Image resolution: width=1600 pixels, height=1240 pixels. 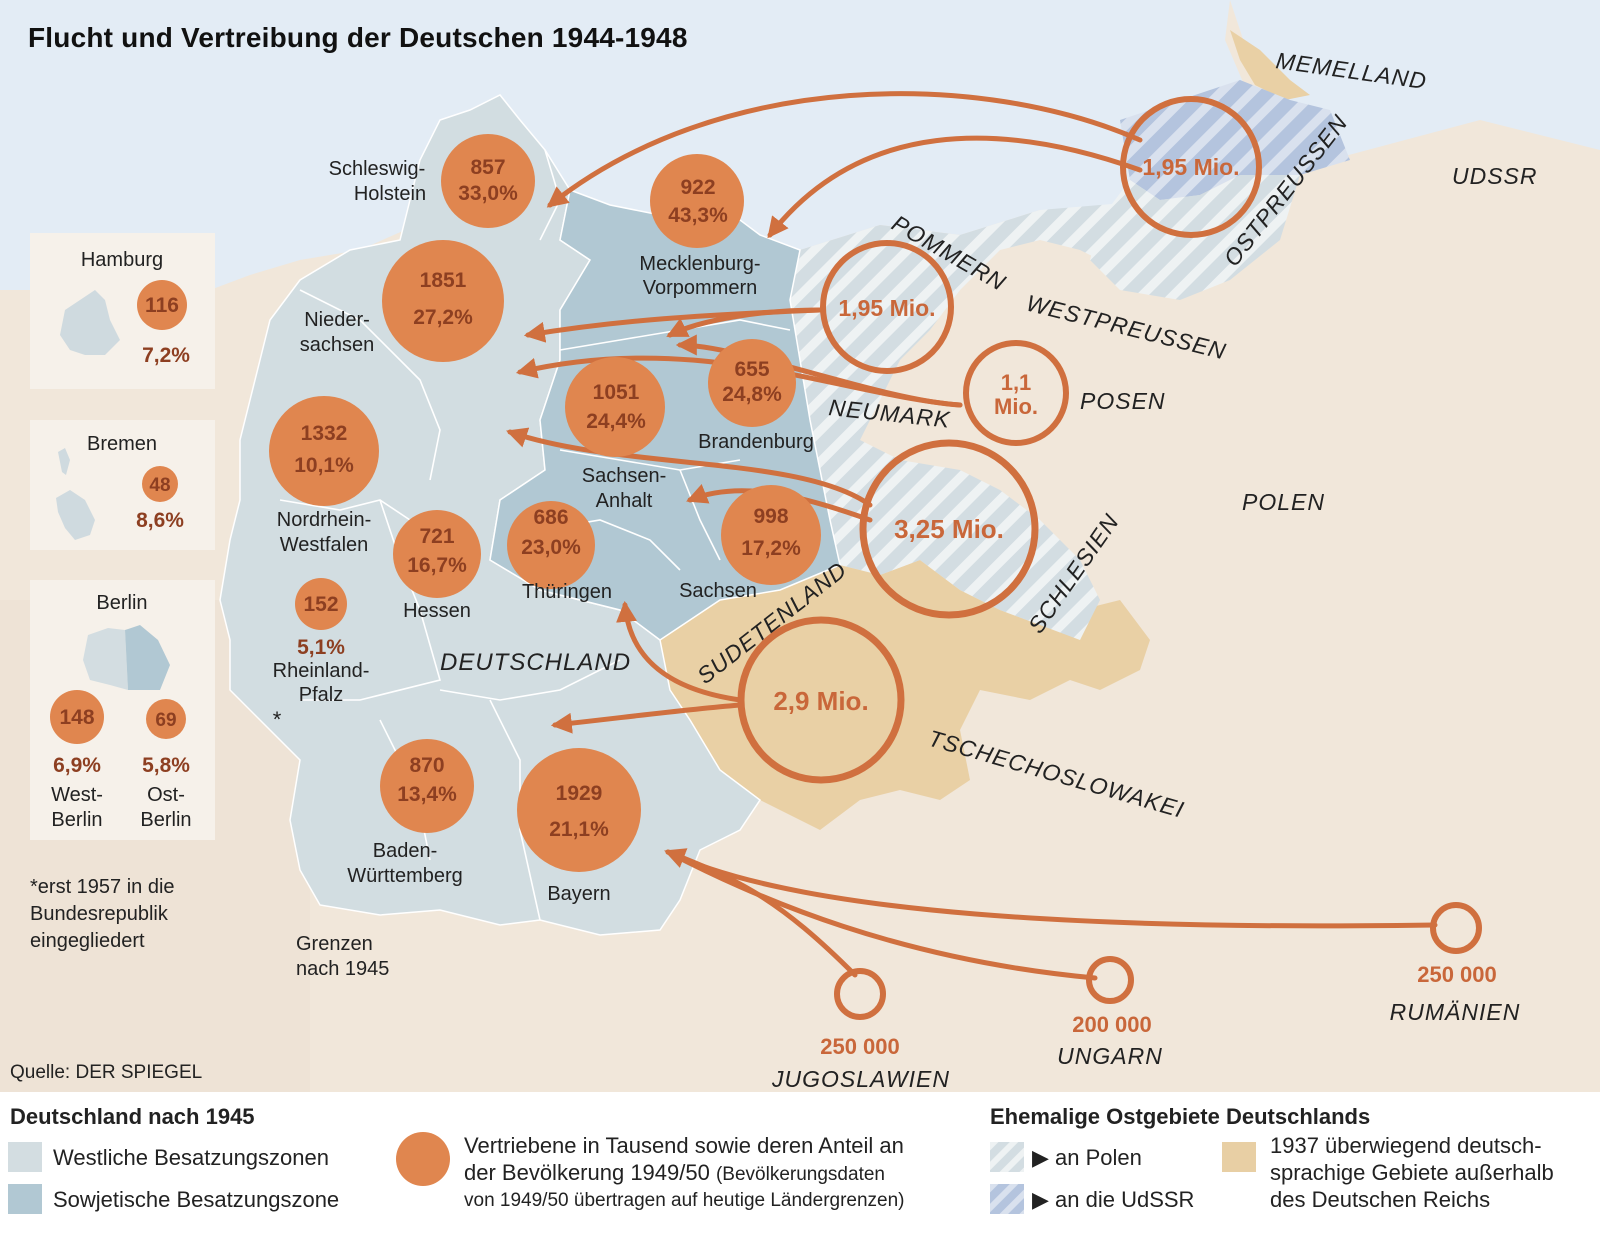 I want to click on name-st-2: Anhalt, so click(x=624, y=501).